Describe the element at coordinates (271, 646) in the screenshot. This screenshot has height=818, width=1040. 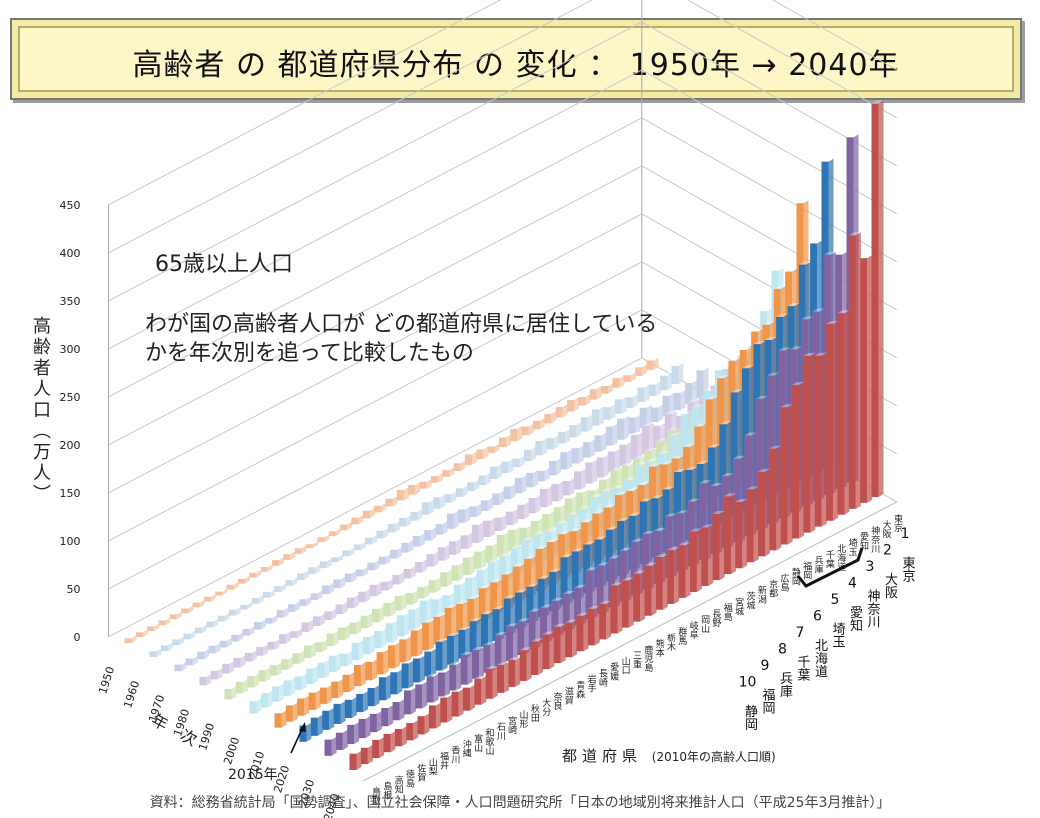
I see `bar-福井-1980` at that location.